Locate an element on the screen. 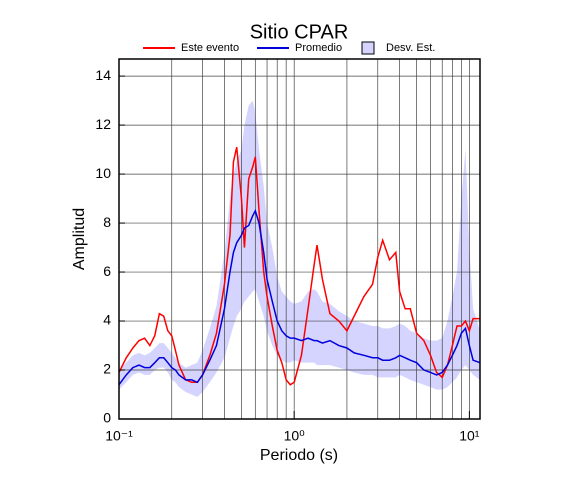  legend-label: Promedio is located at coordinates (318, 48).